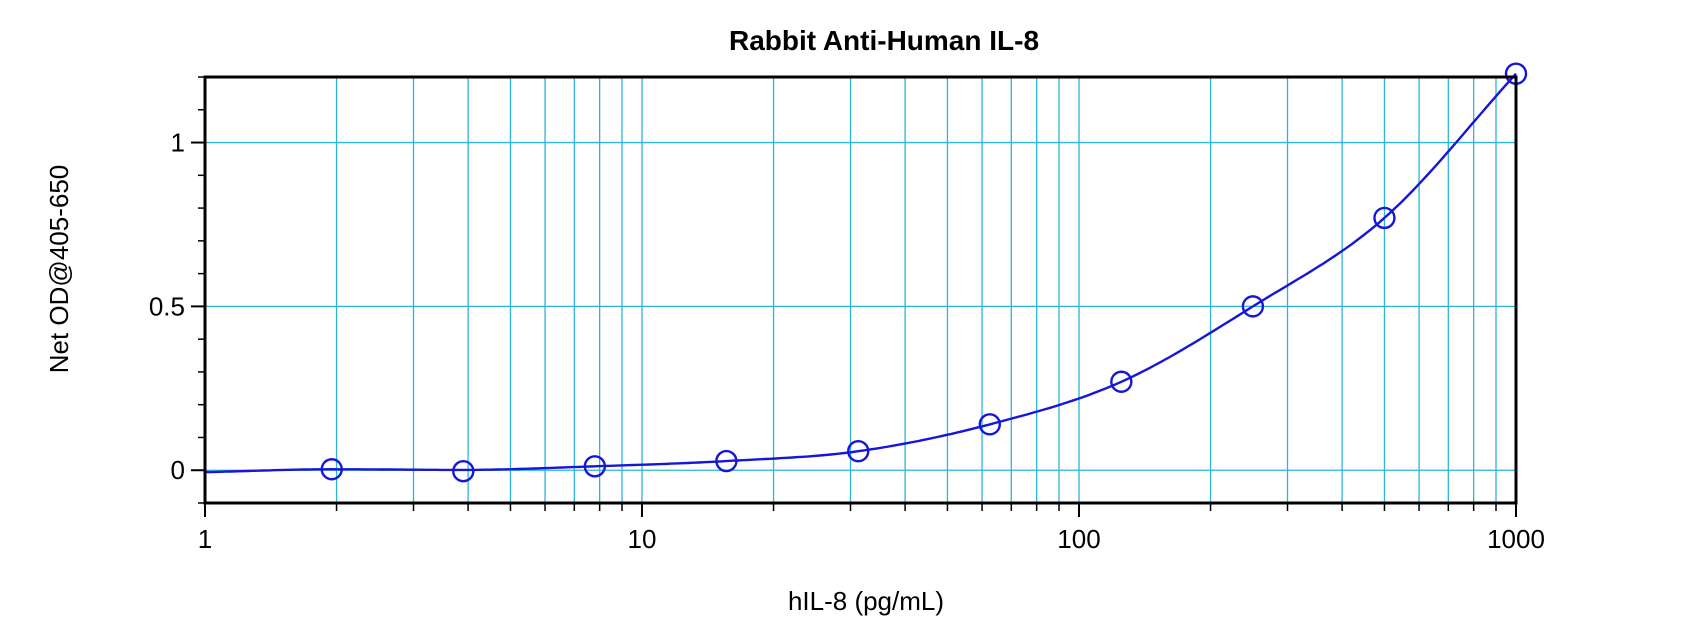  What do you see at coordinates (177, 290) in the screenshot?
I see `y-axis-ticks: 00.51` at bounding box center [177, 290].